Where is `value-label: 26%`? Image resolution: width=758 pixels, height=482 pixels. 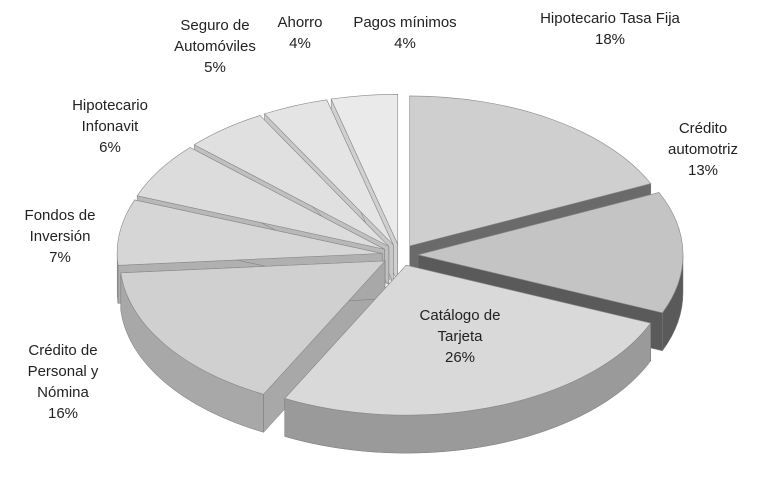
value-label: 26% is located at coordinates (460, 357).